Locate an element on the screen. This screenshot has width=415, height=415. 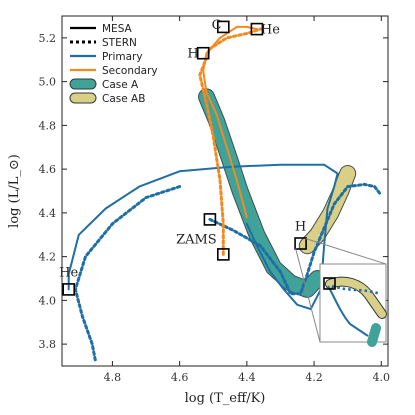
series-line-primary-stern is located at coordinates (295, 239).